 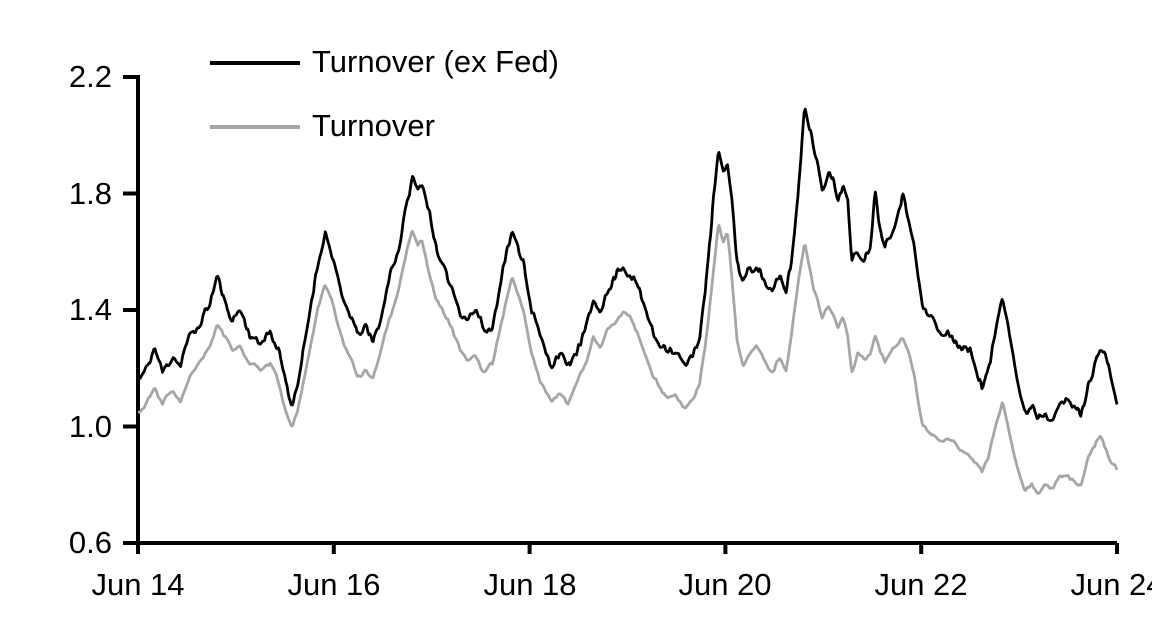 What do you see at coordinates (435, 61) in the screenshot?
I see `legend-label: Turnover (ex Fed)` at bounding box center [435, 61].